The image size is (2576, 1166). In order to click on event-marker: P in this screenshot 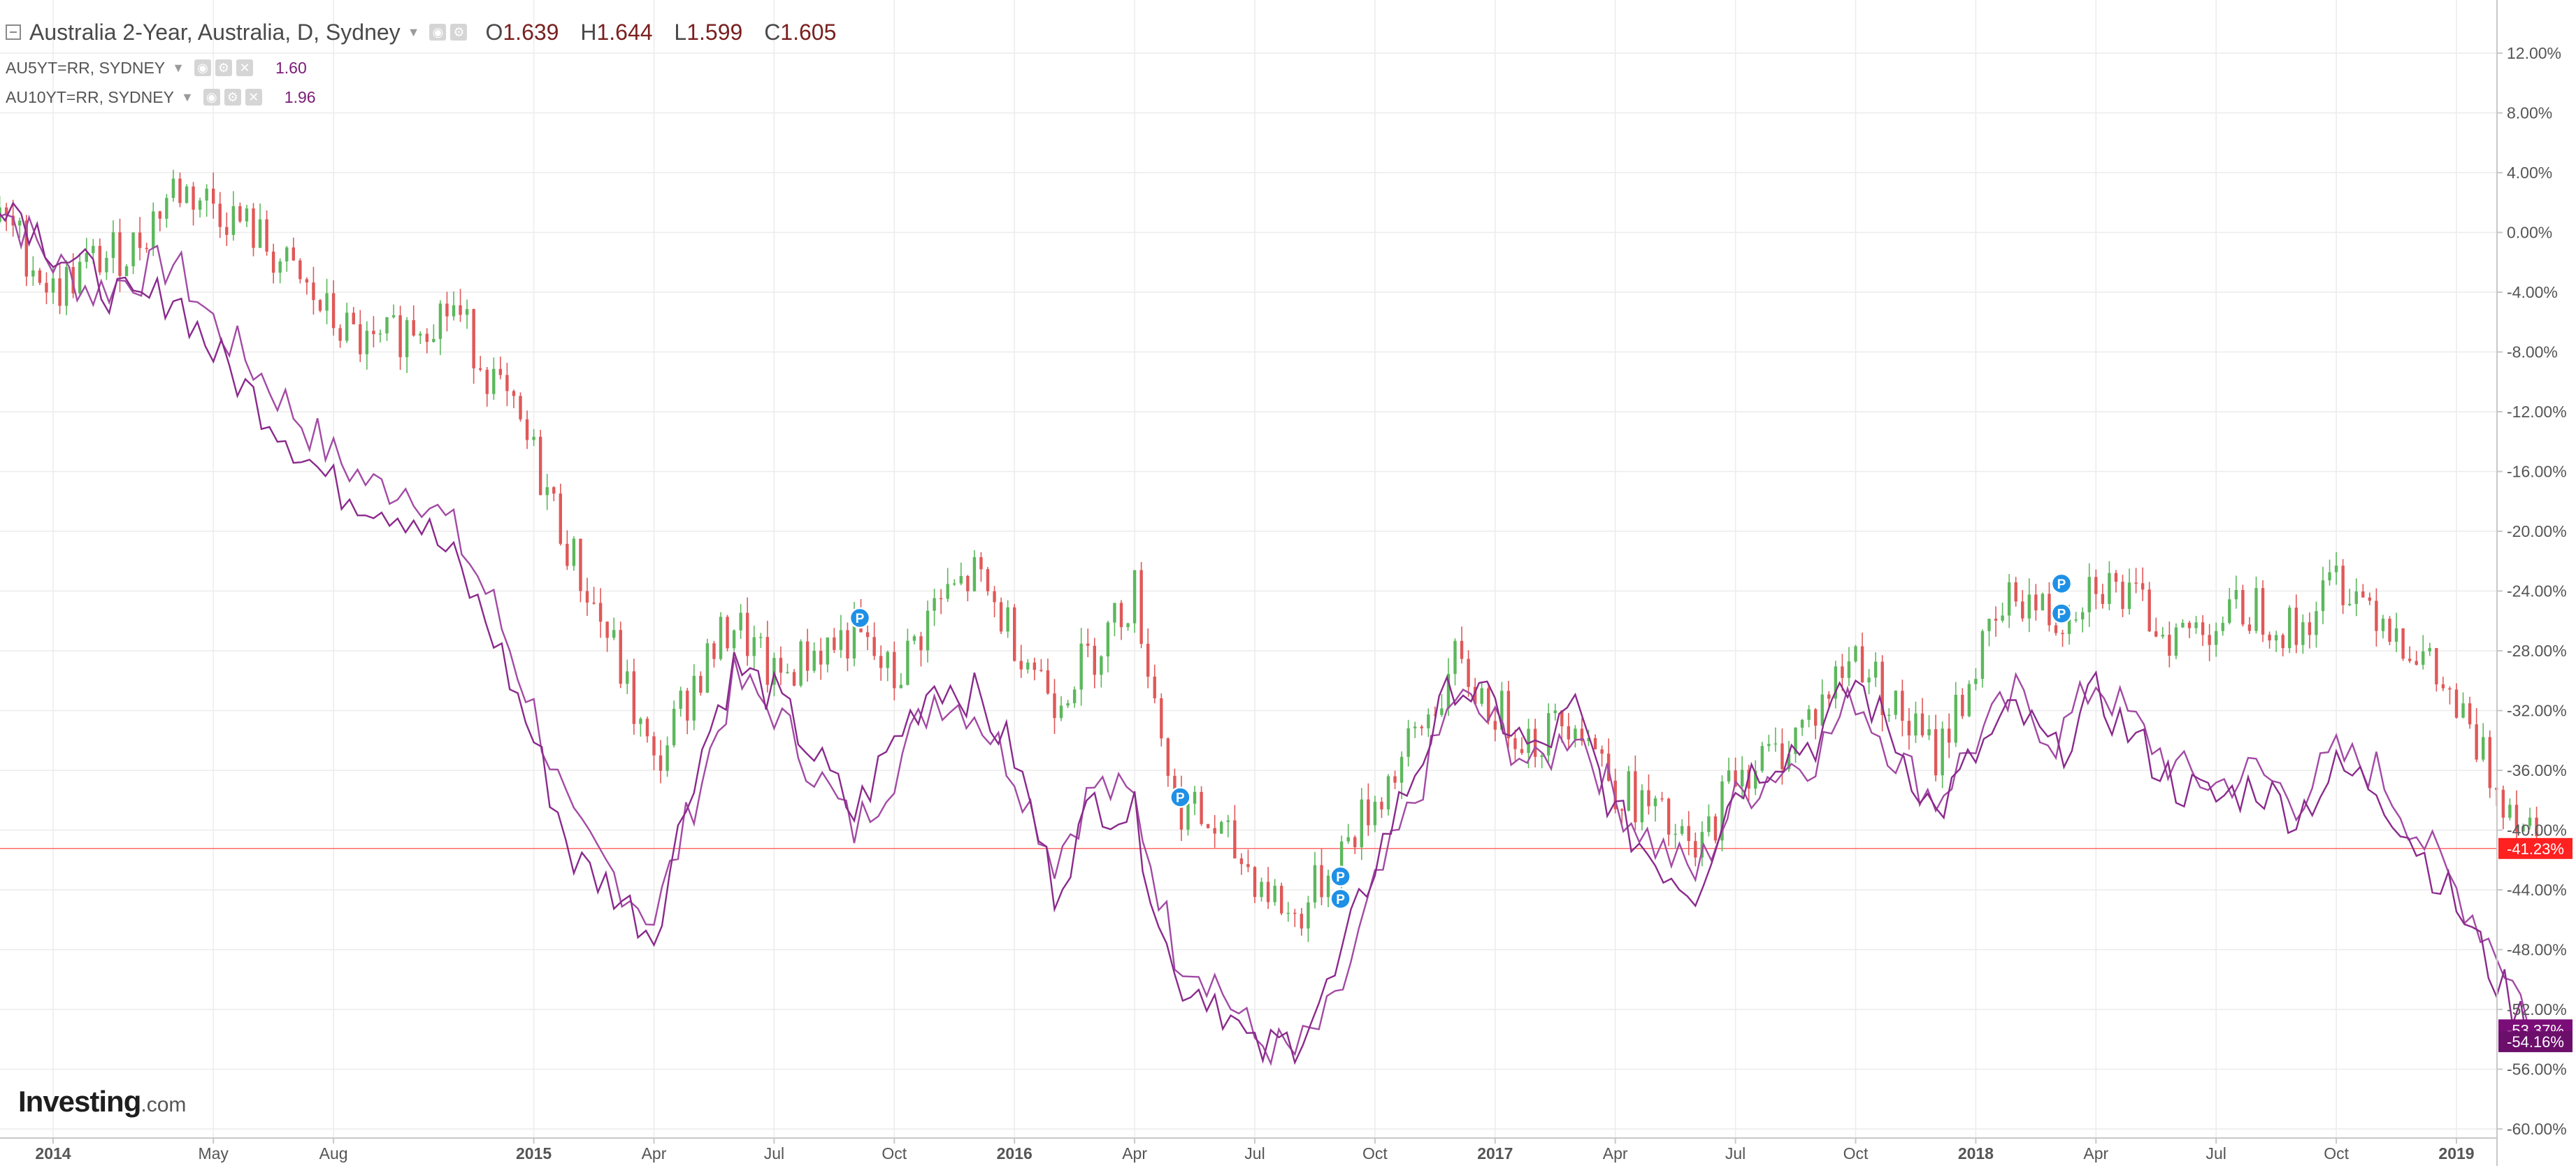, I will do `click(2061, 613)`.